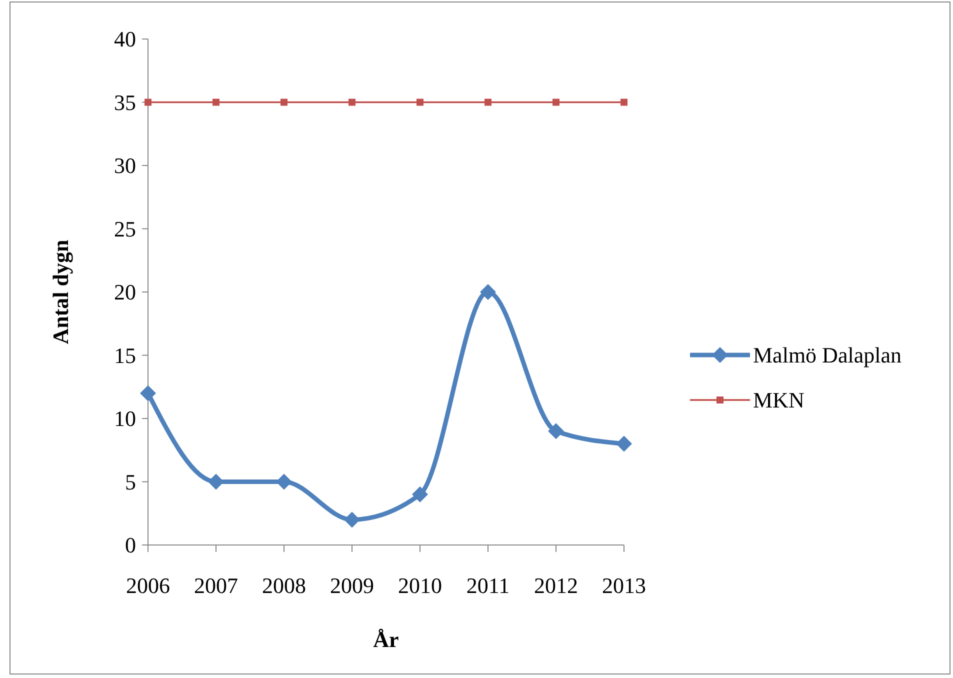  I want to click on x-tick-label: 2006, so click(148, 585).